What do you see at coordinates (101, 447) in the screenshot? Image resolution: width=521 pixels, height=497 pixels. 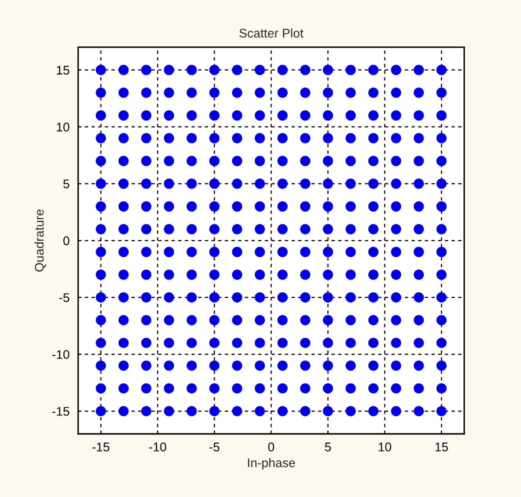 I see `x-tick-label: -15` at bounding box center [101, 447].